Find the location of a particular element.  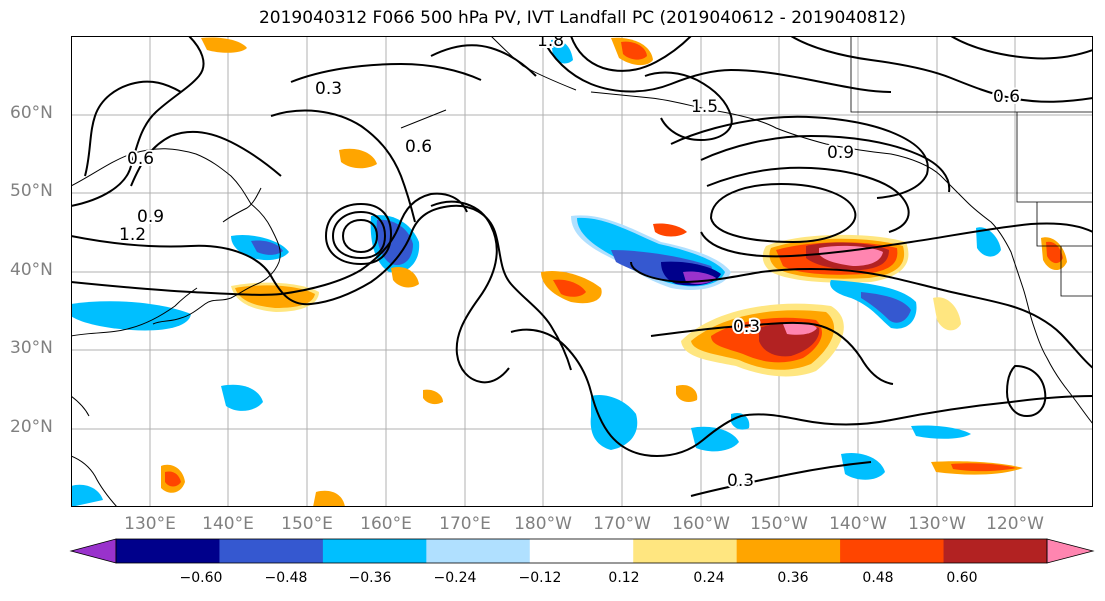

contour-label: 1.2 is located at coordinates (132, 235).